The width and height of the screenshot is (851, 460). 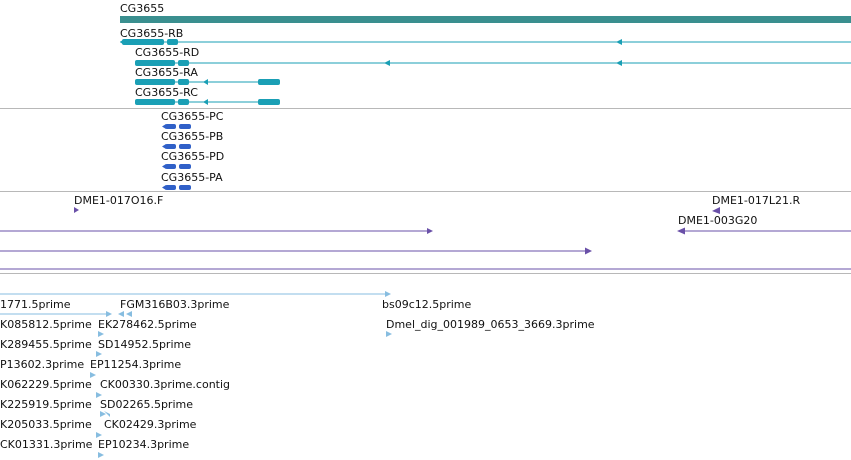 I want to click on protein-label-pb: CG3655-PB, so click(x=192, y=136).